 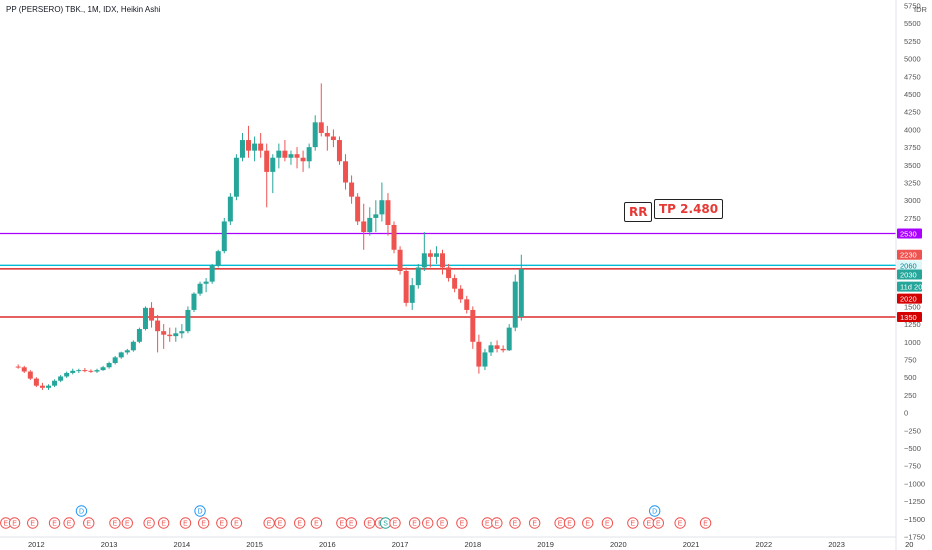 What do you see at coordinates (912, 324) in the screenshot?
I see `y-tick-label: 1250` at bounding box center [912, 324].